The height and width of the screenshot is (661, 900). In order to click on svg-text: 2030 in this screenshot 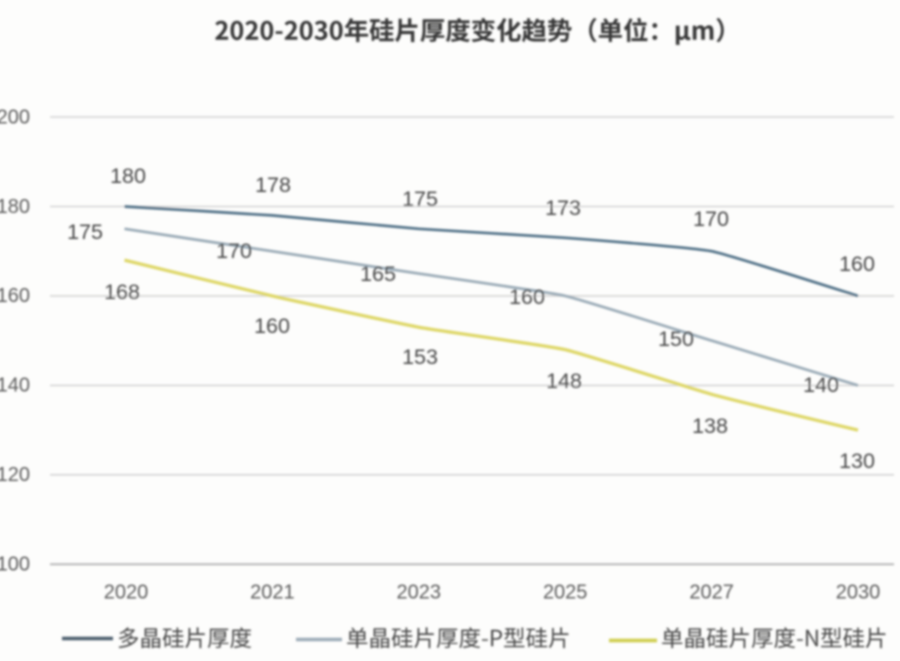, I will do `click(858, 592)`.